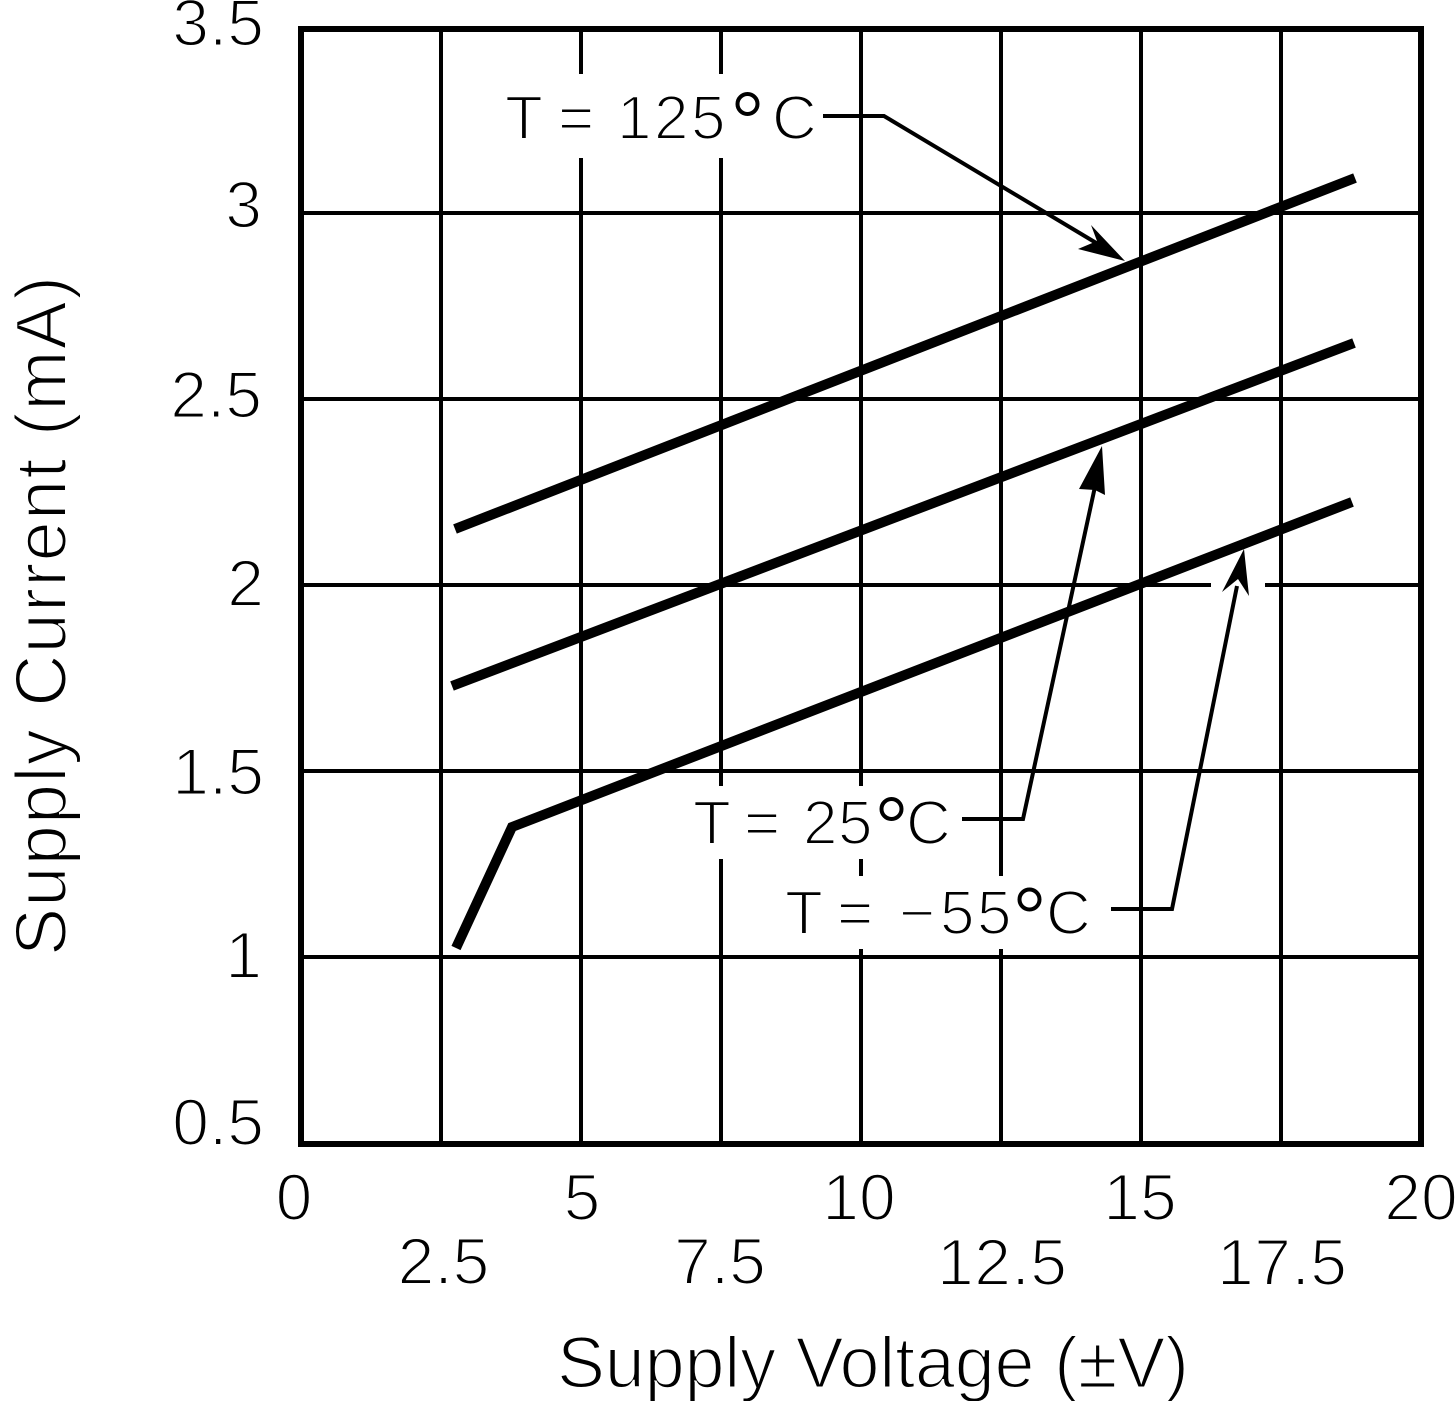  Describe the element at coordinates (243, 205) in the screenshot. I see `svg-text: 3` at that location.